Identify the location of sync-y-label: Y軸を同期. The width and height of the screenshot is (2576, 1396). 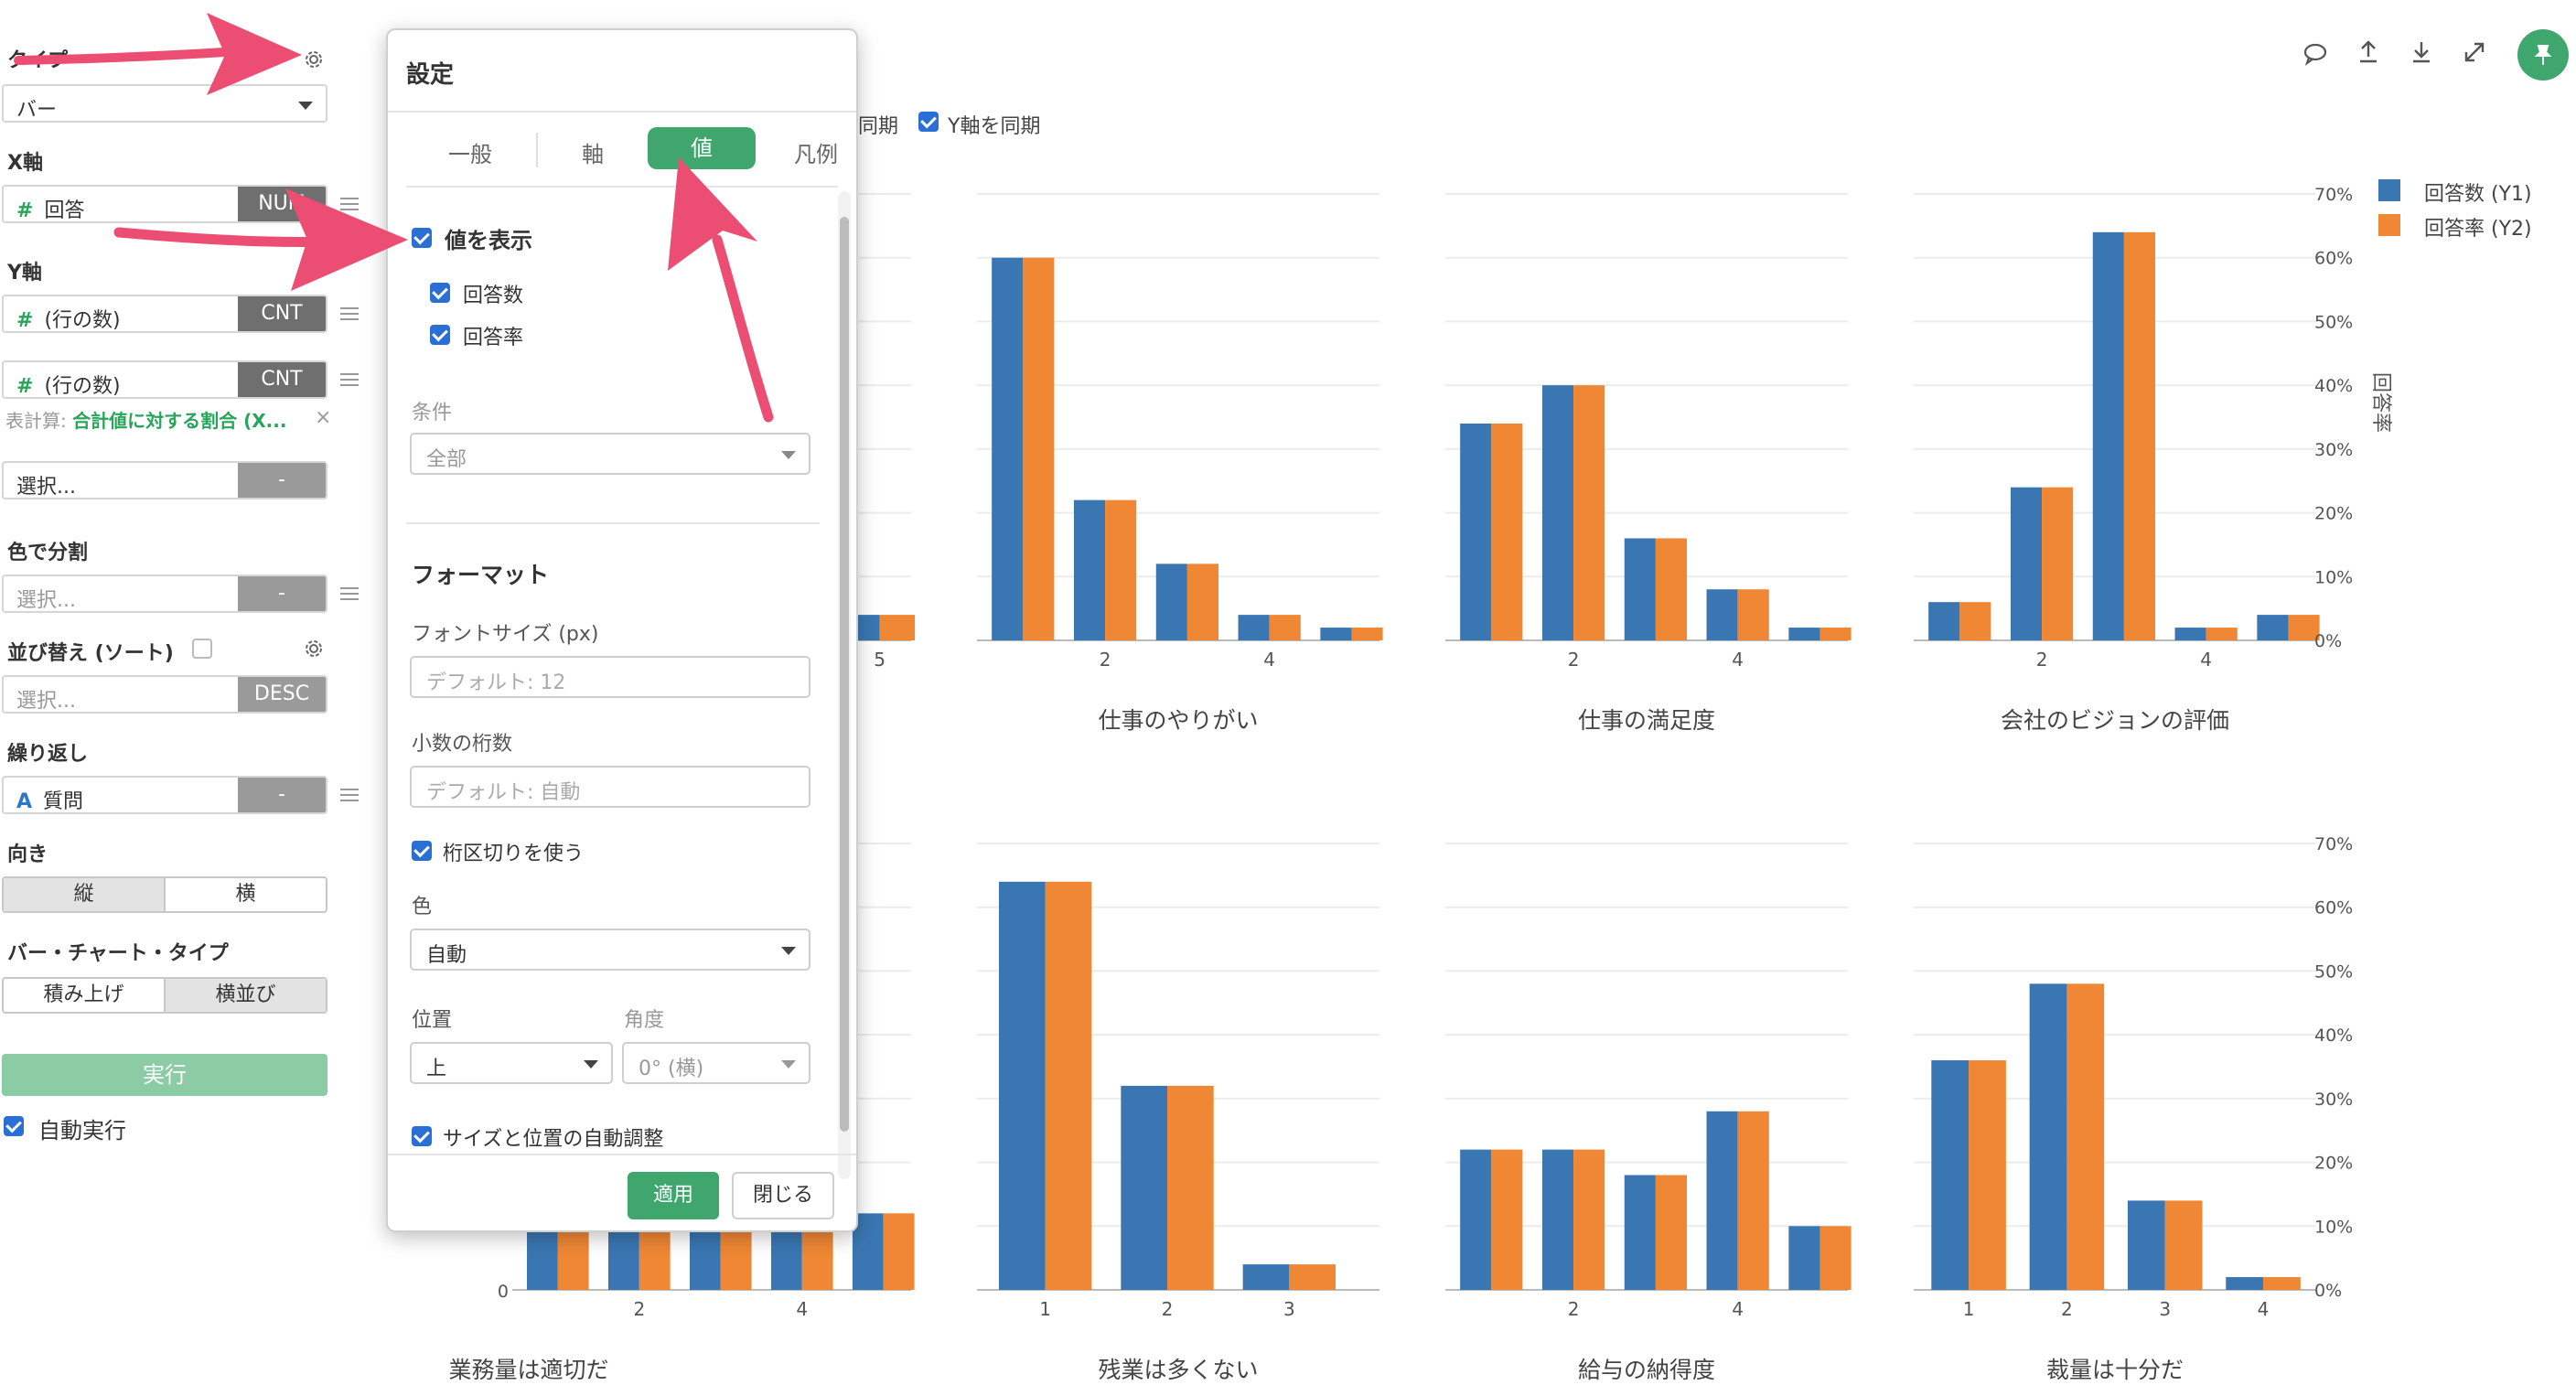
(995, 126).